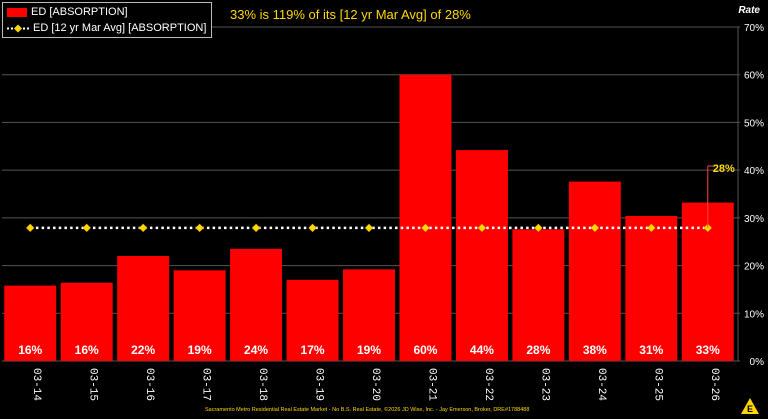  I want to click on avg-callout: 28%, so click(721, 195).